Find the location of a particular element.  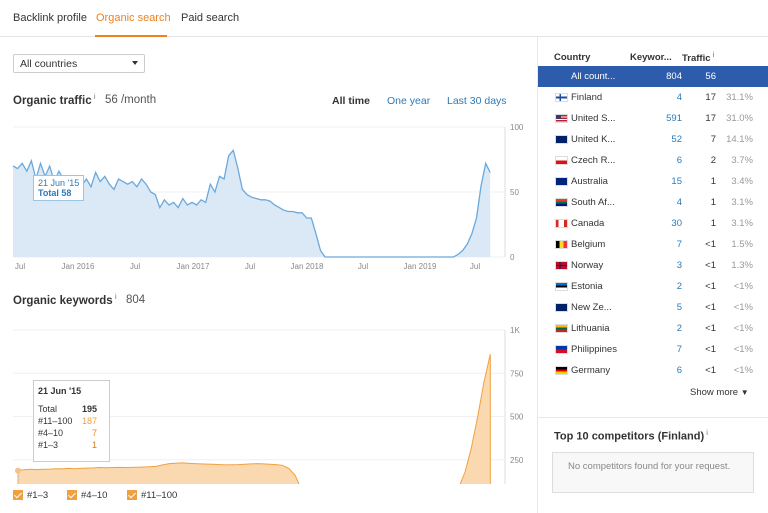

country-name: Belgium is located at coordinates (588, 244).